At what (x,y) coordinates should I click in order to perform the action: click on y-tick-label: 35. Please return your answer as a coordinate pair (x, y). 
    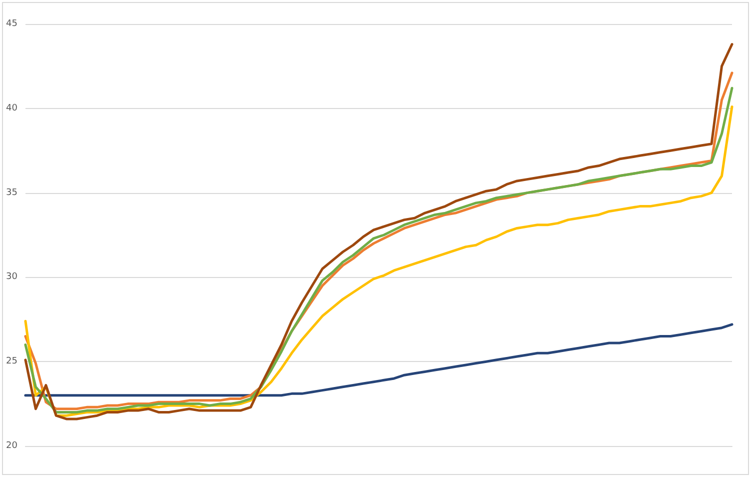
    Looking at the image, I should click on (12, 193).